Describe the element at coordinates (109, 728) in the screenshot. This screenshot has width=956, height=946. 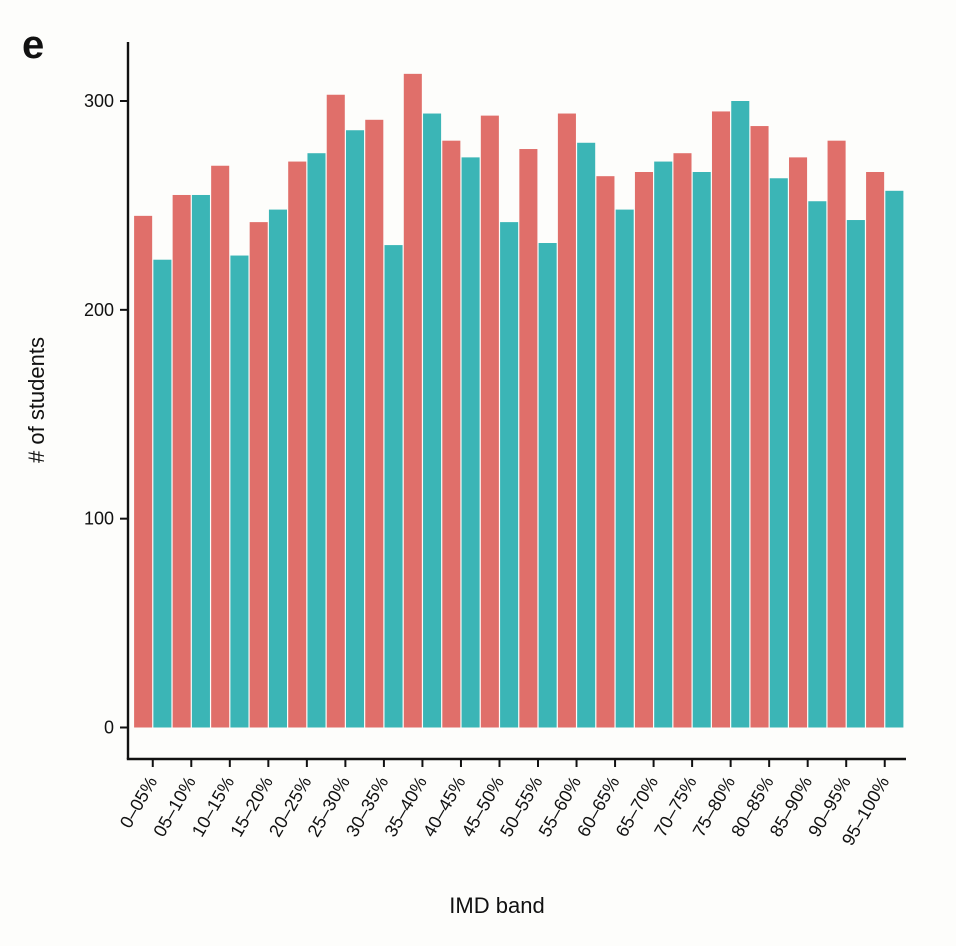
I see `y-tick-label: 0` at that location.